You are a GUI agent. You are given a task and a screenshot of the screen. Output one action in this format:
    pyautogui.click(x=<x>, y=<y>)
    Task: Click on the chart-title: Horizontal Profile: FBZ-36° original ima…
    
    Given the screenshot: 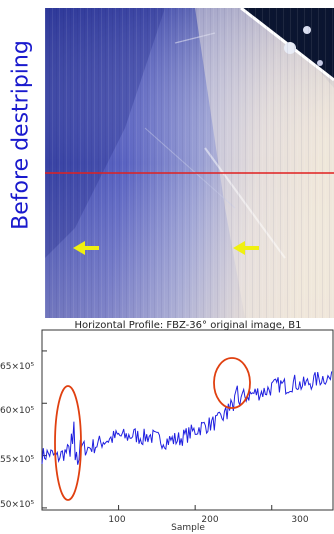 What is the action you would take?
    pyautogui.click(x=188, y=325)
    